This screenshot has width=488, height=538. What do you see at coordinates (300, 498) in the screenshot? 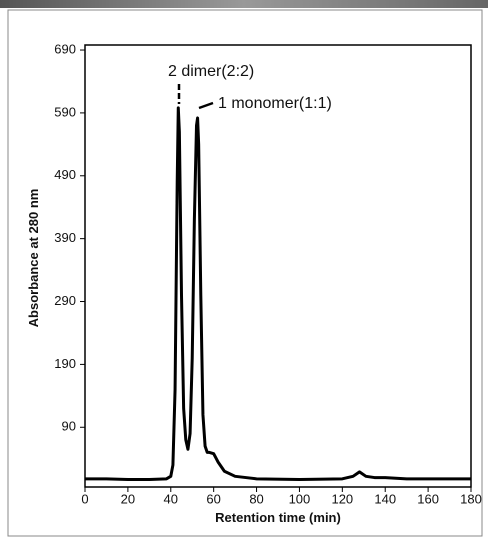
I see `x-tick-label: 100` at bounding box center [300, 498].